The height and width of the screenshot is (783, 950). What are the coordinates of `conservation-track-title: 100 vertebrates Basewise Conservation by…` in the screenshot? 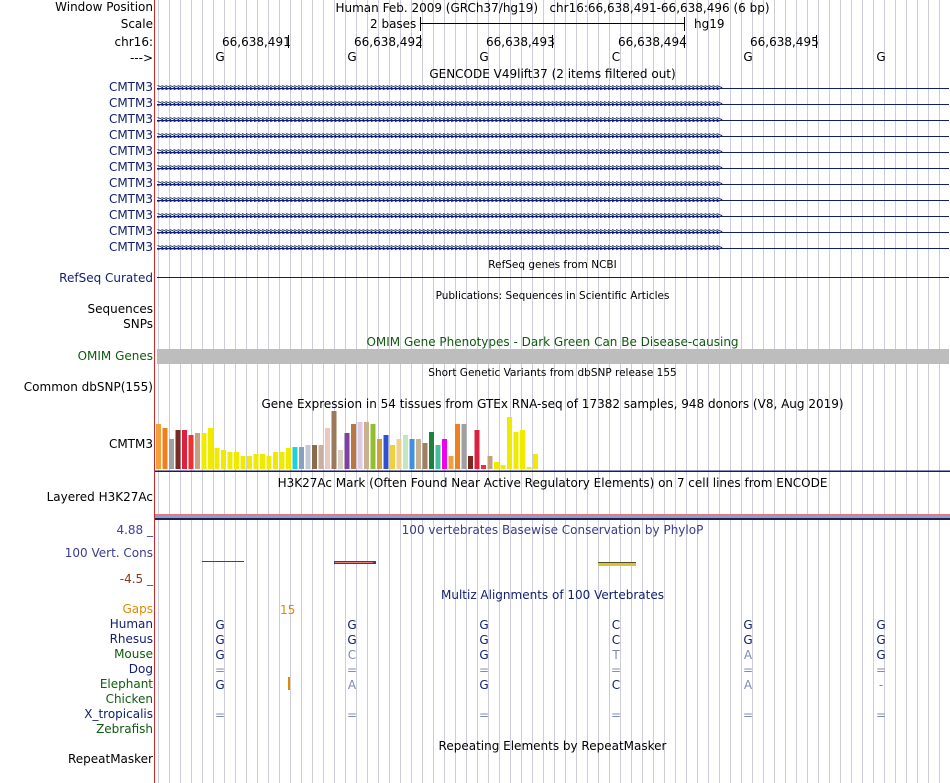 It's located at (552, 530).